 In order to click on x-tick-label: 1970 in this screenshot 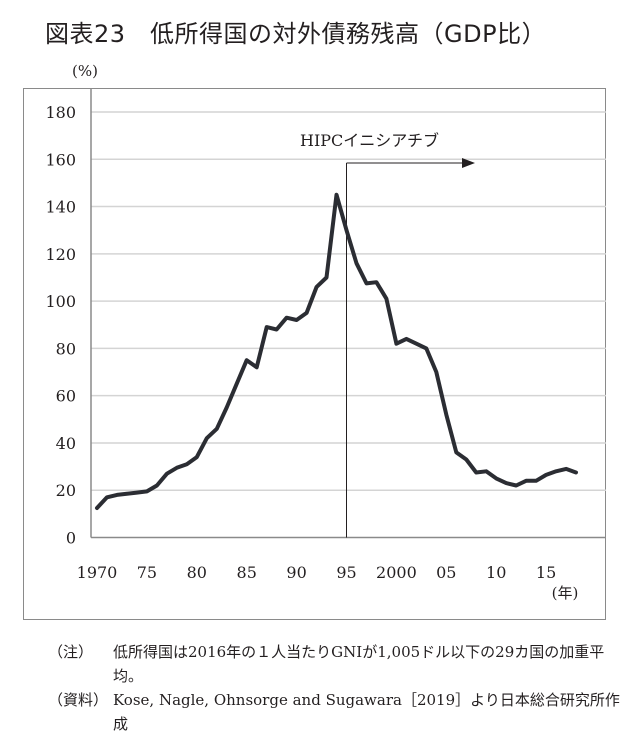, I will do `click(97, 572)`.